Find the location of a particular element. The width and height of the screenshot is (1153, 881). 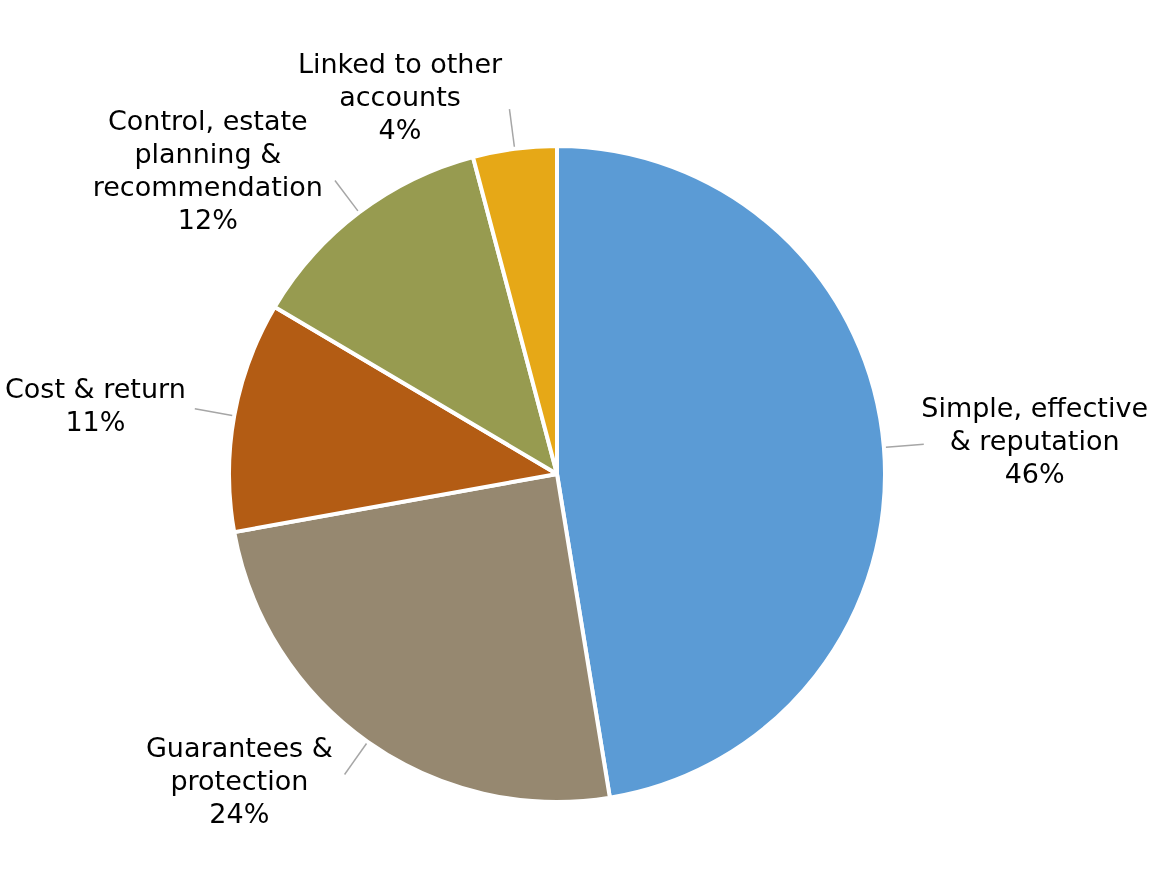

data-label: 12% is located at coordinates (207, 220).